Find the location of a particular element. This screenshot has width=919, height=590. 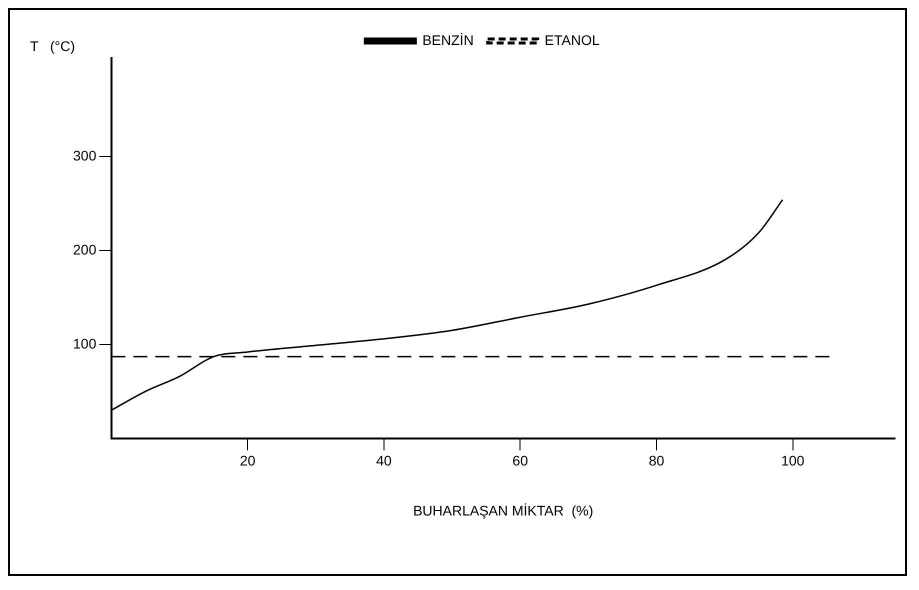

y-axis-title: T (°C) is located at coordinates (53, 46).